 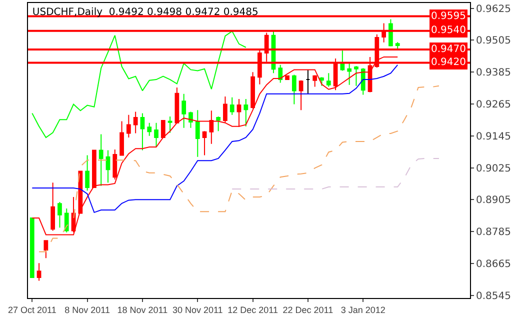 What do you see at coordinates (142, 309) in the screenshot?
I see `x-tick-label: 18 Nov 2011` at bounding box center [142, 309].